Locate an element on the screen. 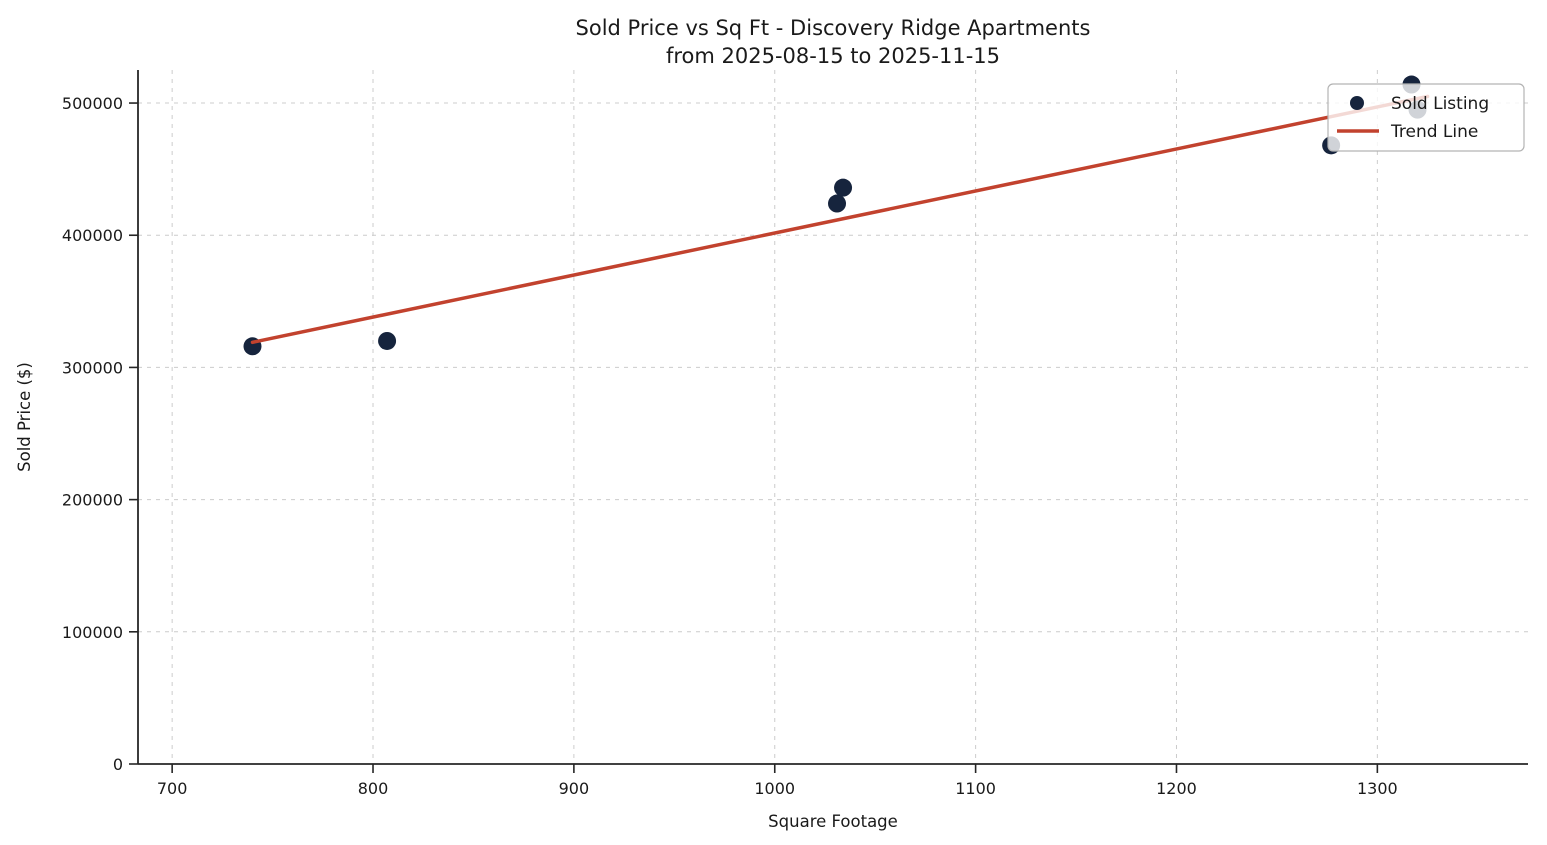 The height and width of the screenshot is (845, 1547). y-tick-label: 500000 is located at coordinates (92, 103).